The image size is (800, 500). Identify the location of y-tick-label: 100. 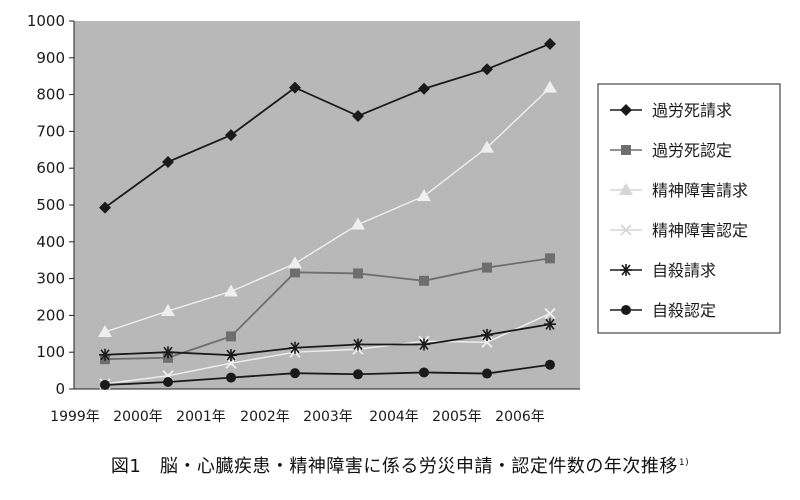
(50, 352).